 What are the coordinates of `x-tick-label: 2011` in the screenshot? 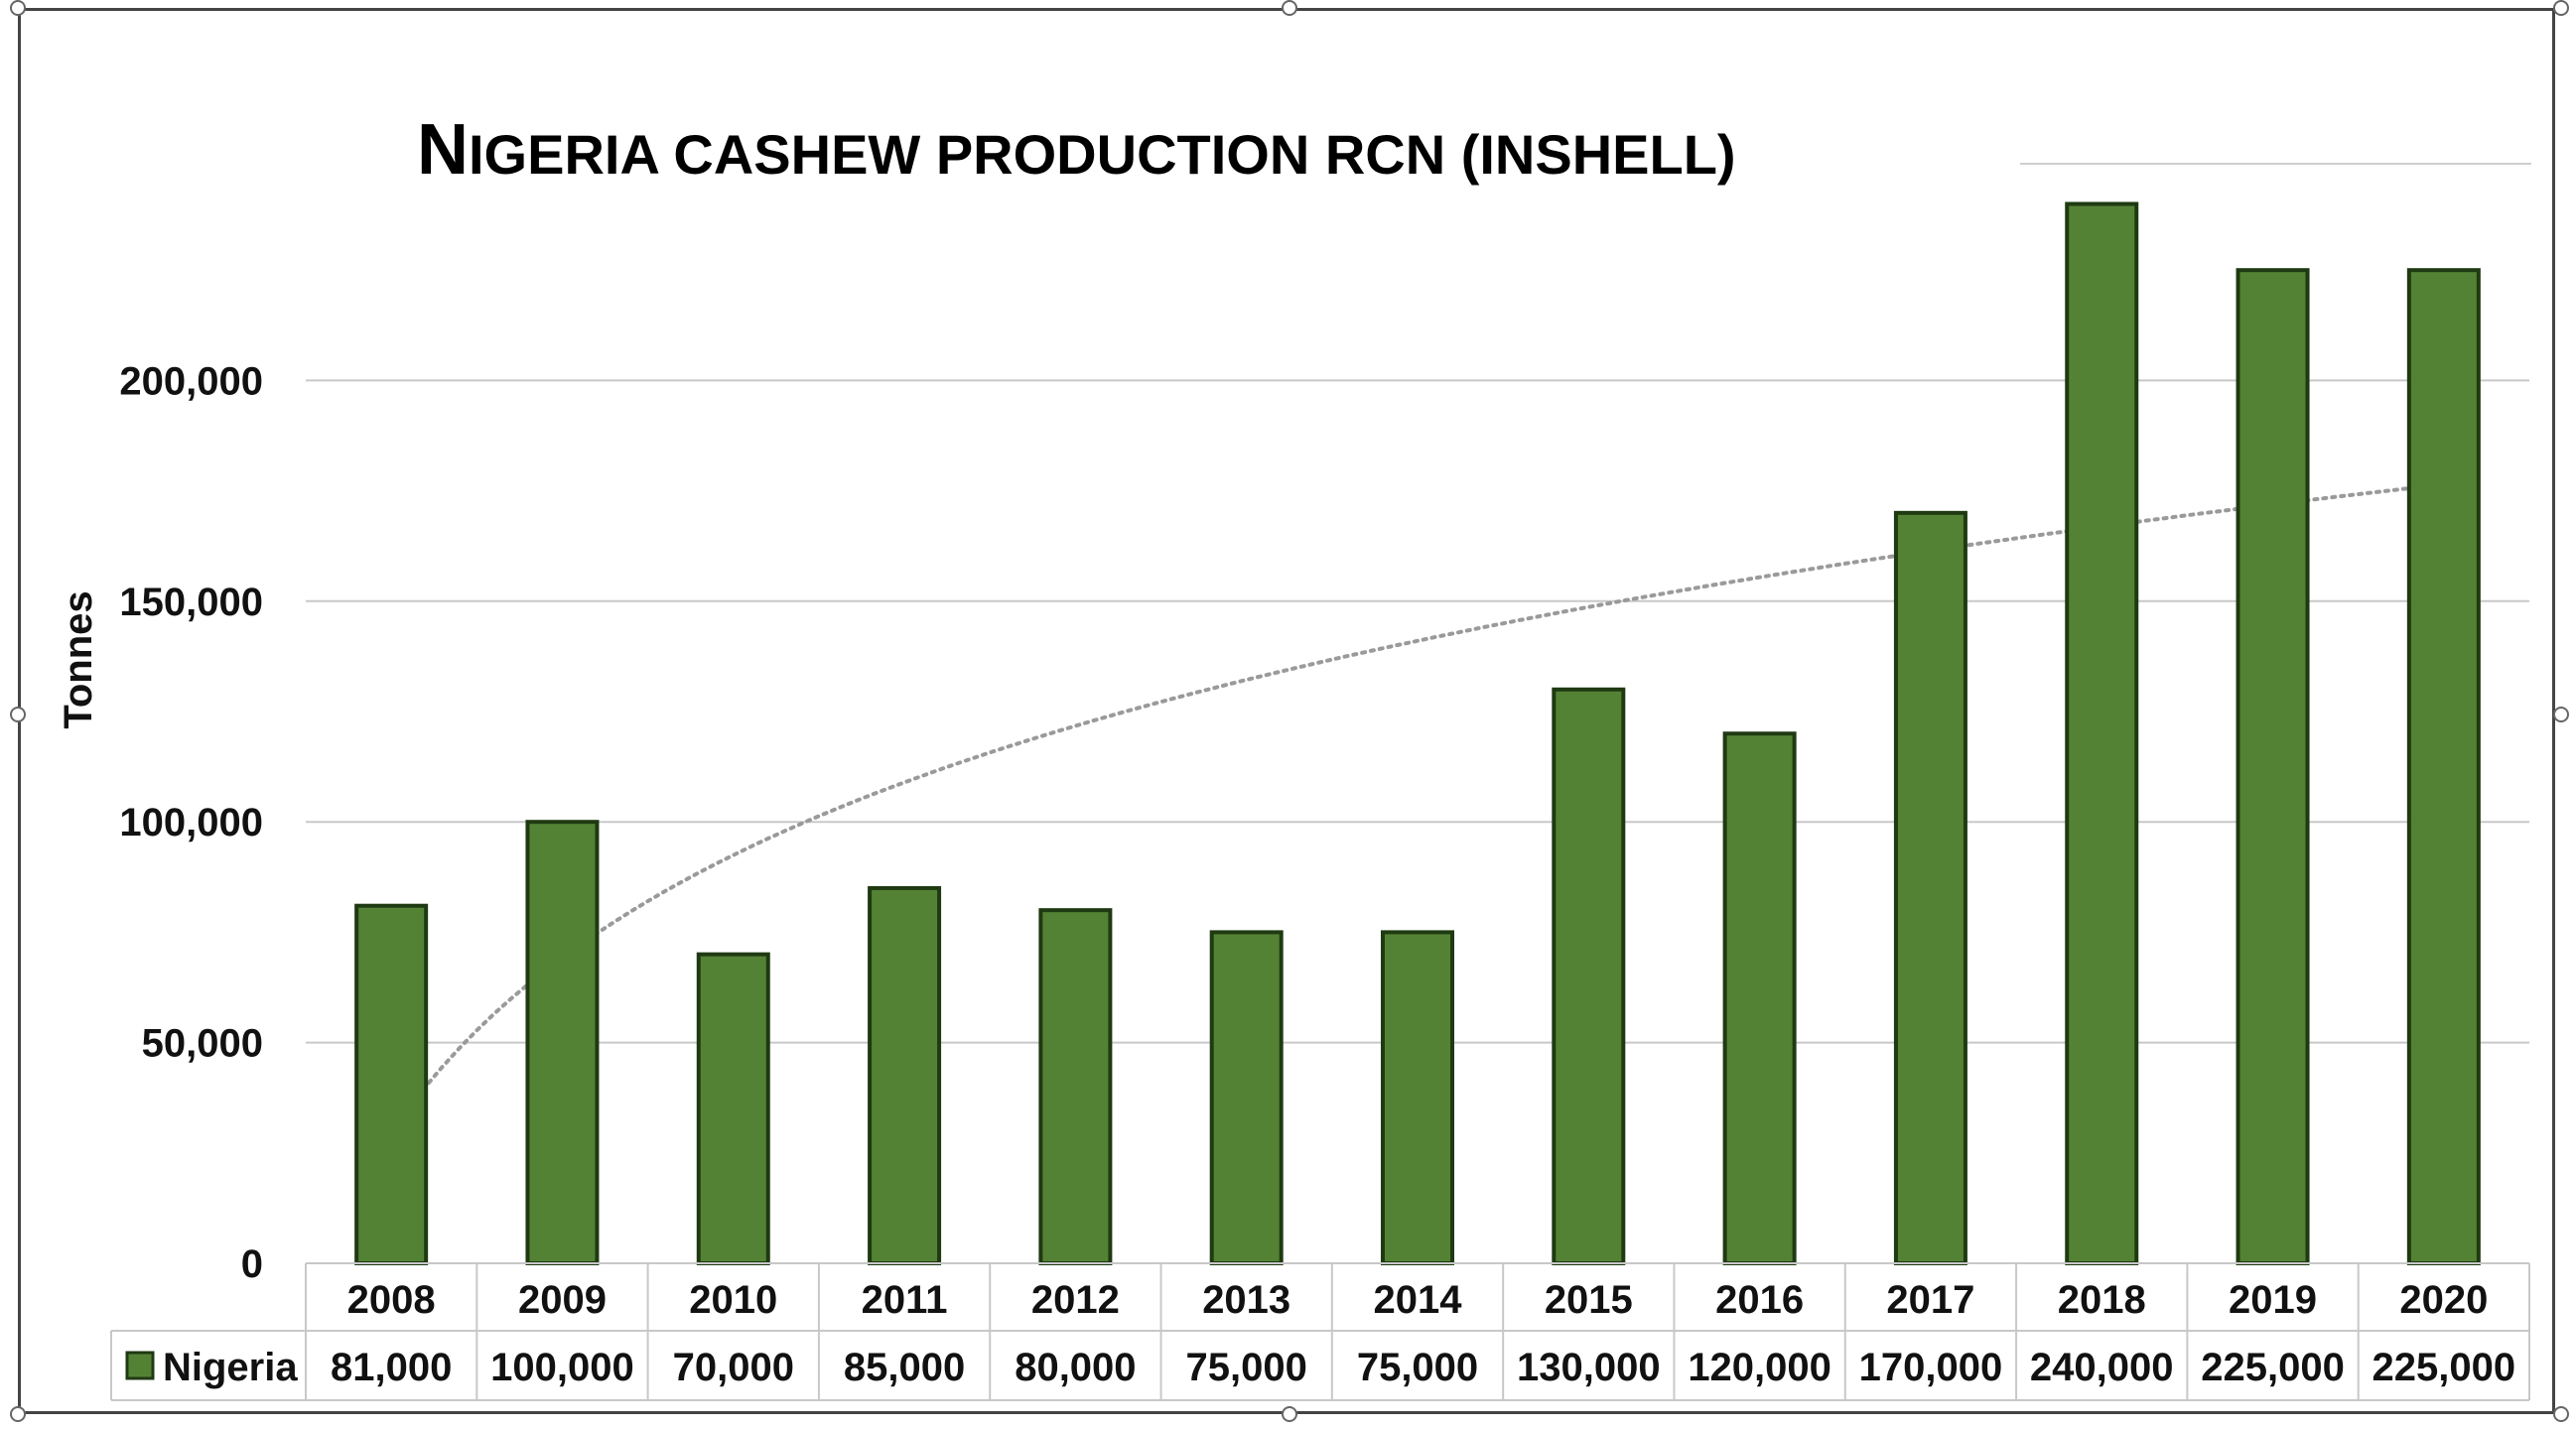 It's located at (905, 1300).